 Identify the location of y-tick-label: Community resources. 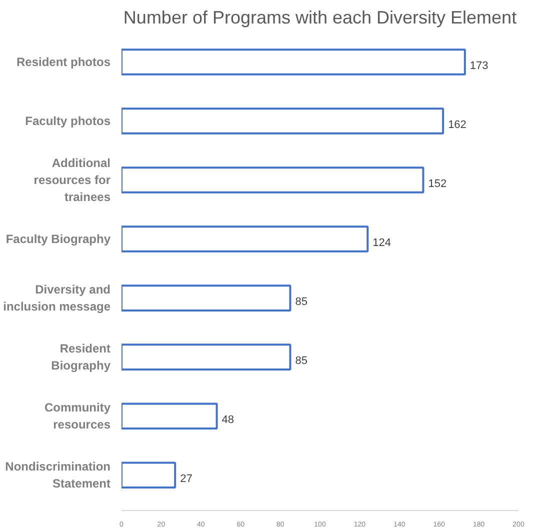
(77, 416).